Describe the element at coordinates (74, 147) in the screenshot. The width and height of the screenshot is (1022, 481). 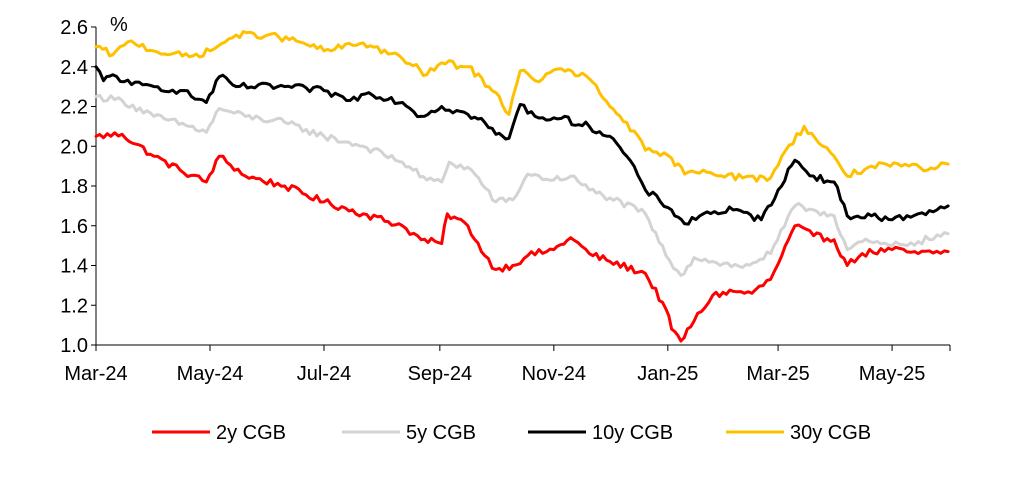
I see `y-tick-label: 2.0` at that location.